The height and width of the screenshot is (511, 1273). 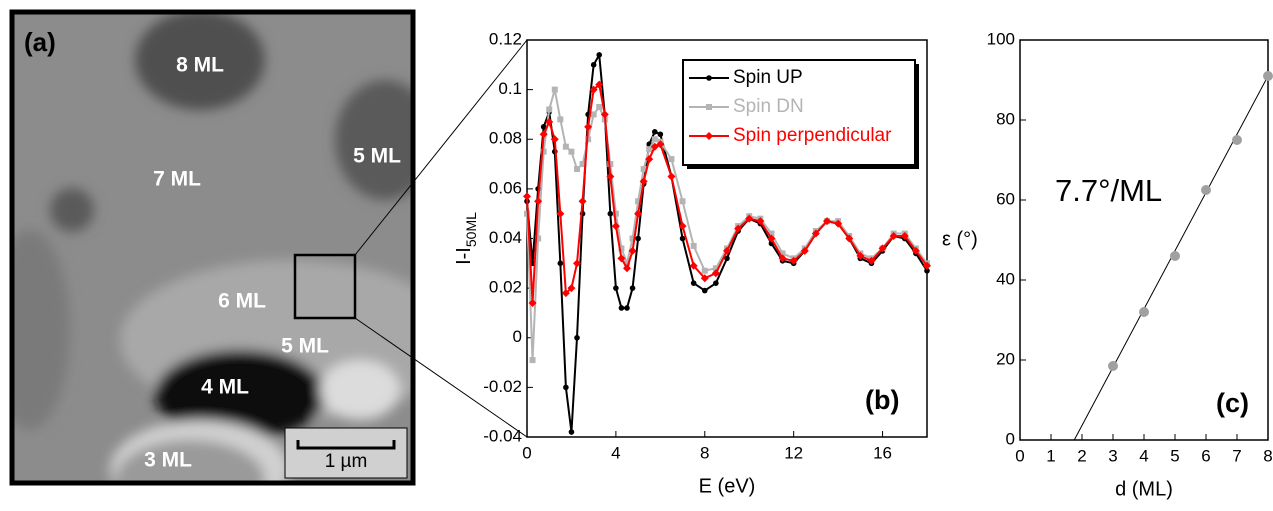 I want to click on y-tick-label: 100, so click(x=1001, y=38).